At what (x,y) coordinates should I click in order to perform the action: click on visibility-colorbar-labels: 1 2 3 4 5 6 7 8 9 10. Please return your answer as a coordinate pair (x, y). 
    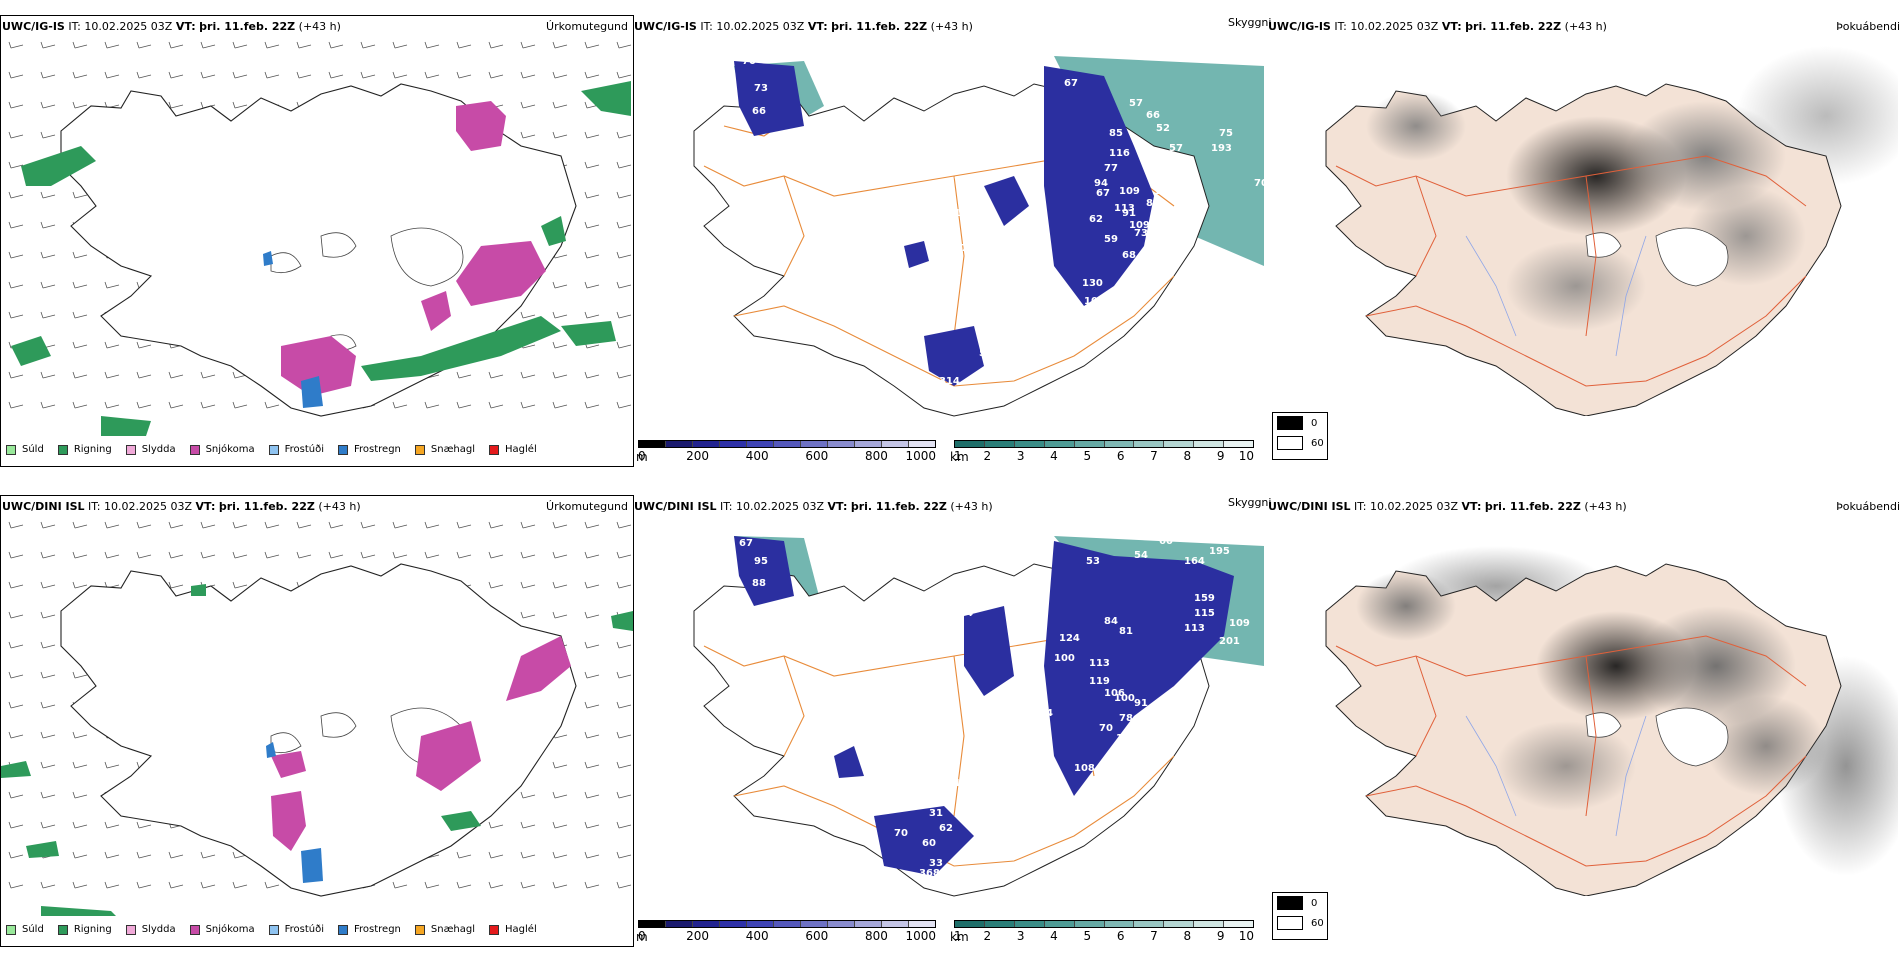
    Looking at the image, I should click on (1104, 455).